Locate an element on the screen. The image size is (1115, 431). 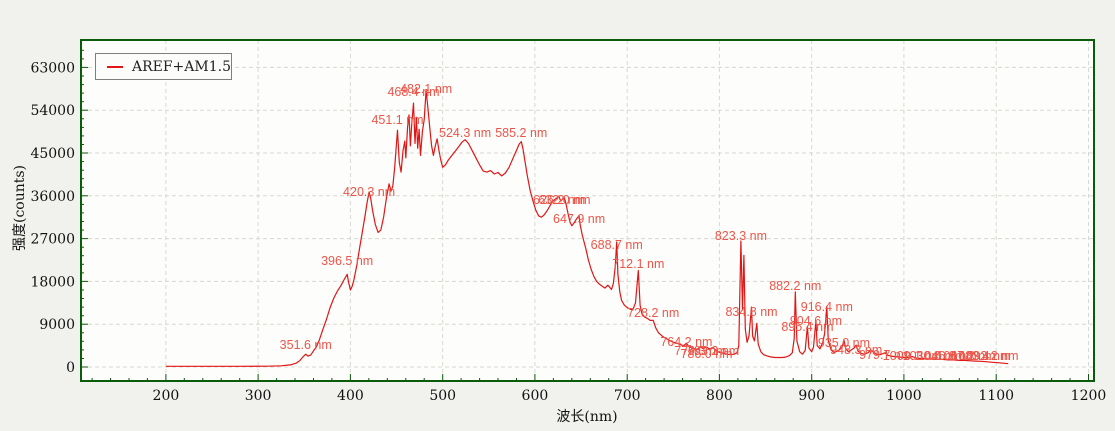
y-tick-label: 9000 is located at coordinates (57, 325).